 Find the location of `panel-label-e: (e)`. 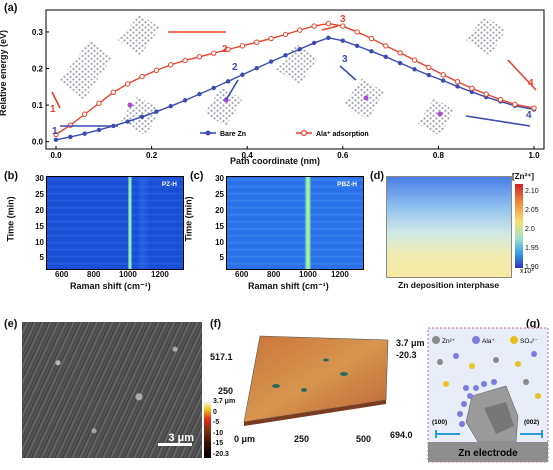

panel-label-e: (e) is located at coordinates (11, 324).